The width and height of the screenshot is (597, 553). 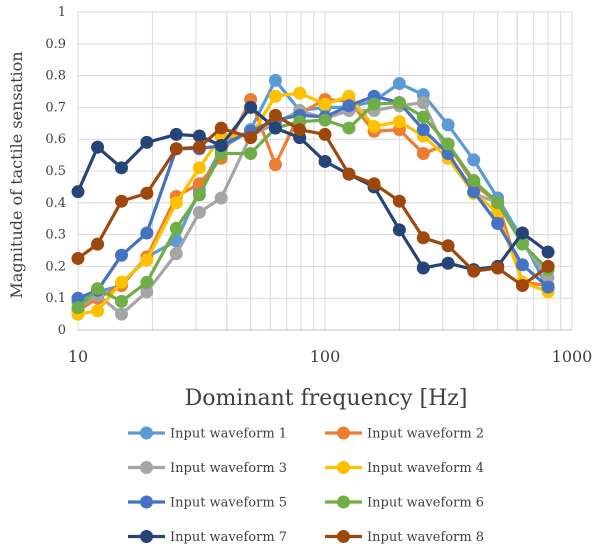 I want to click on legend-item: Input waveform 4, so click(x=404, y=468).